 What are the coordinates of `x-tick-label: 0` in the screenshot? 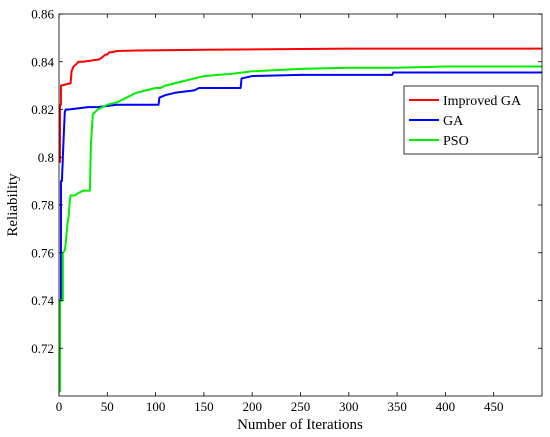 It's located at (59, 406).